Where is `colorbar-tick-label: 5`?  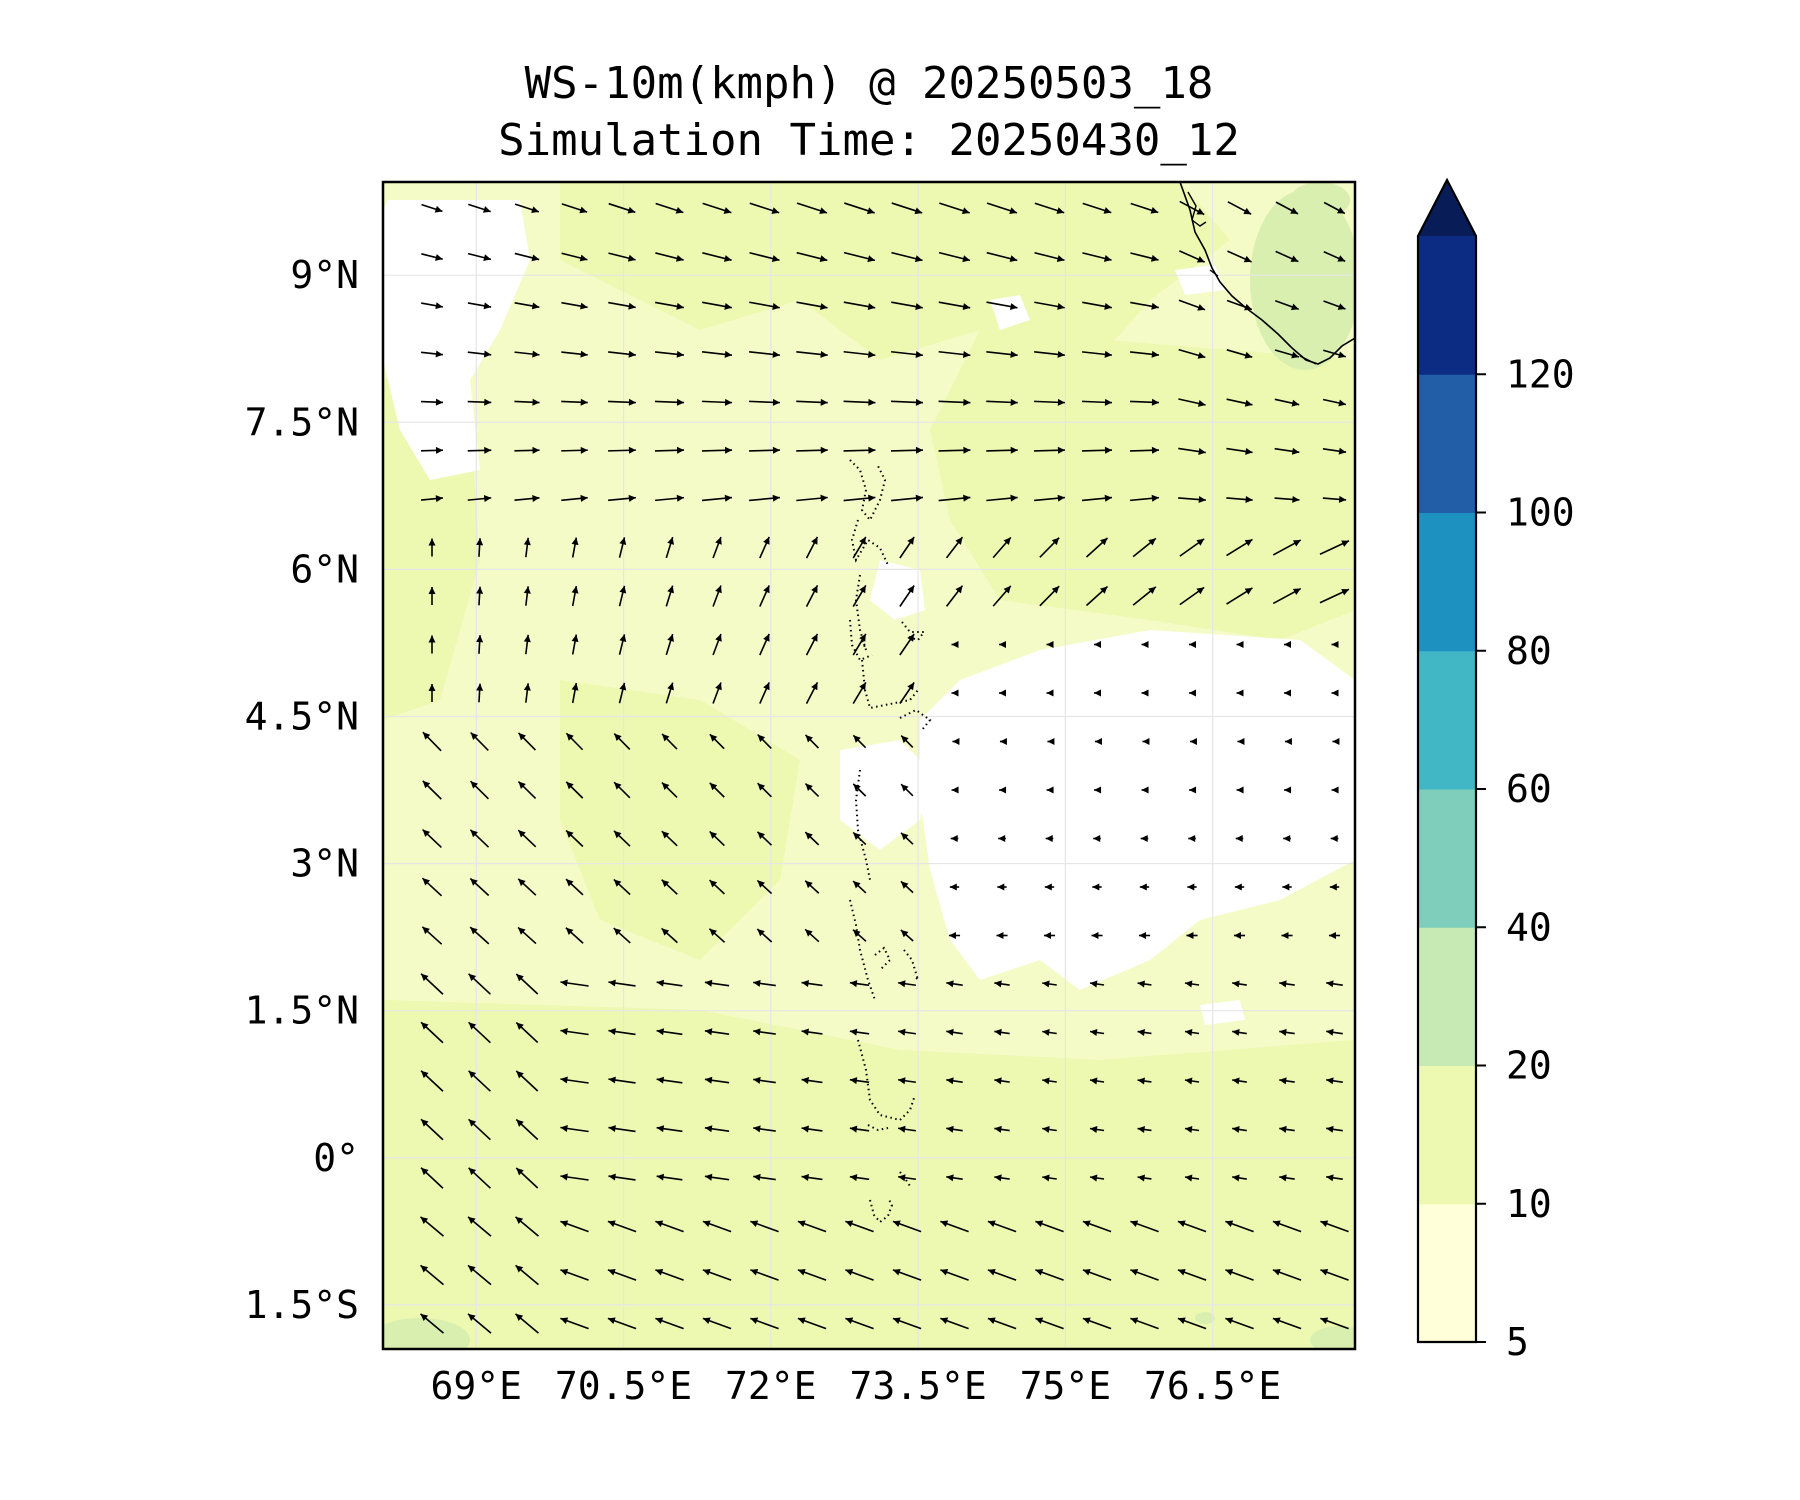
colorbar-tick-label: 5 is located at coordinates (1517, 1342).